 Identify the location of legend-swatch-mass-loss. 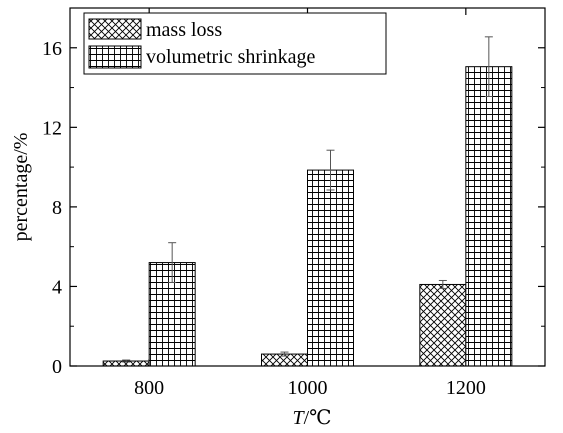
(115, 29).